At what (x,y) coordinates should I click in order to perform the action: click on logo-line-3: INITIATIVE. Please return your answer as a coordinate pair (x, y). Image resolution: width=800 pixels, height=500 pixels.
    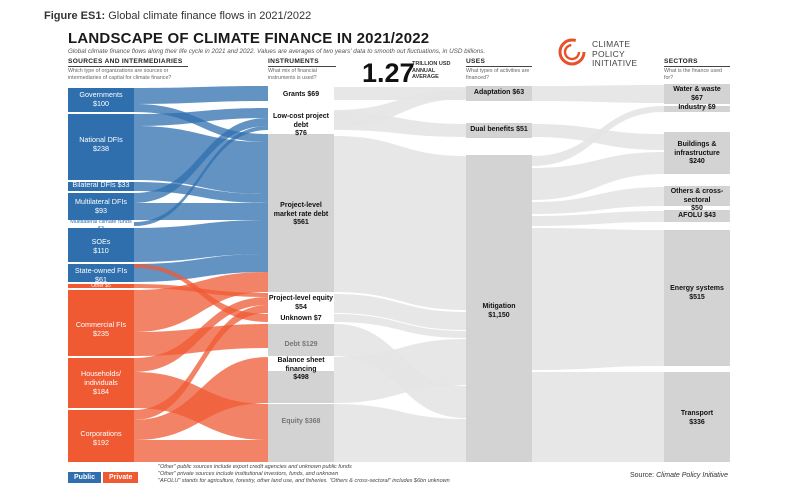
    Looking at the image, I should click on (615, 63).